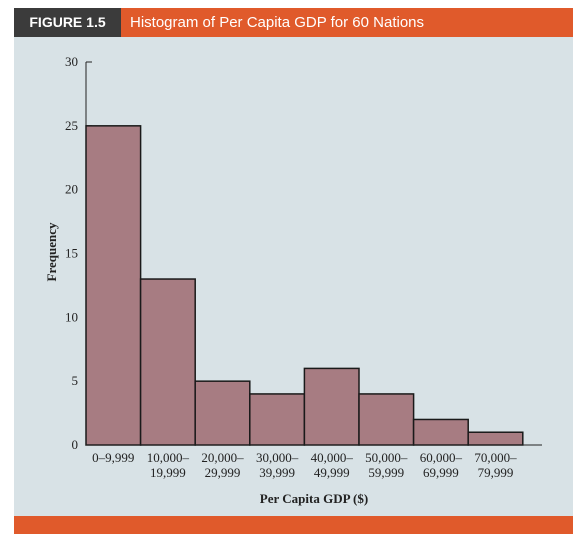 This screenshot has width=584, height=540. I want to click on x-tick-label: 49,999, so click(332, 472).